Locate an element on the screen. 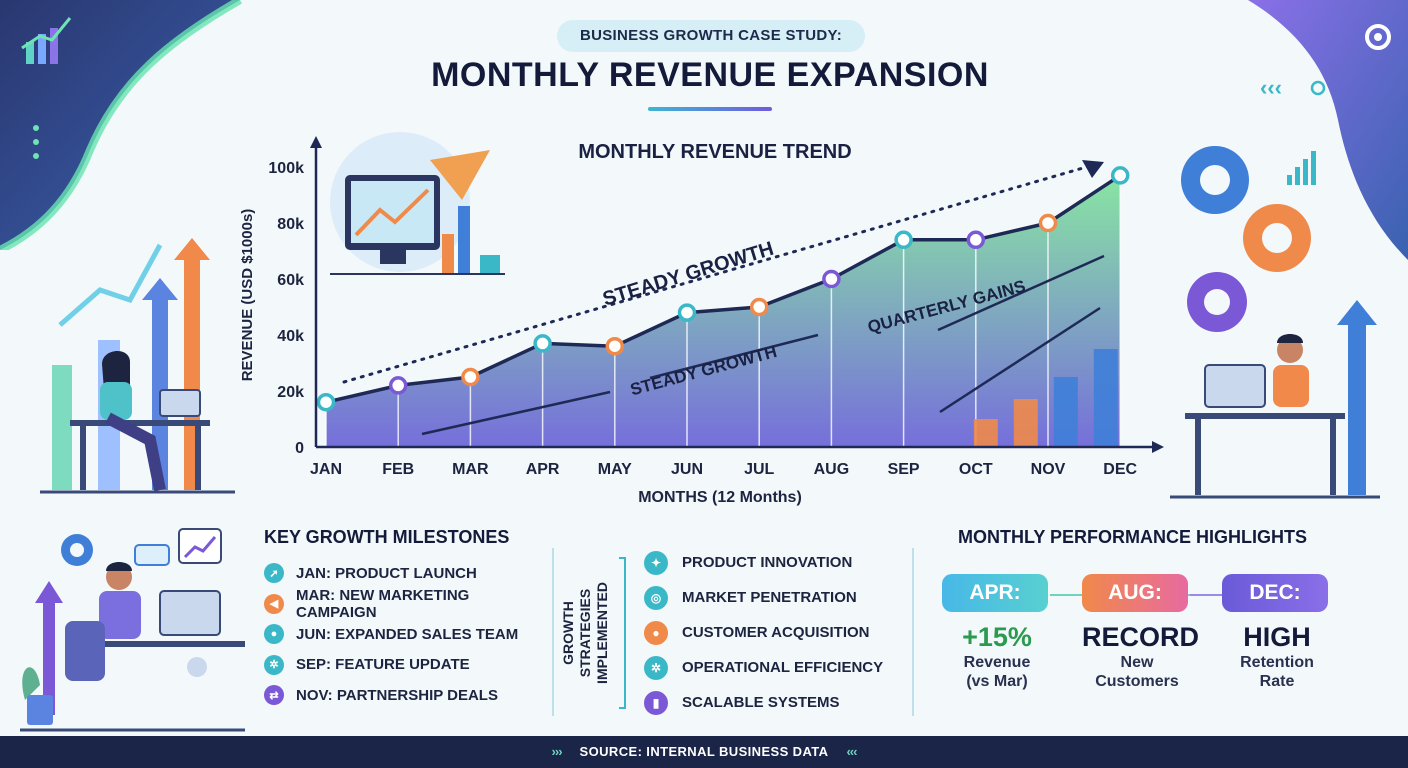  illustration-gears-man is located at coordinates (1275, 322).